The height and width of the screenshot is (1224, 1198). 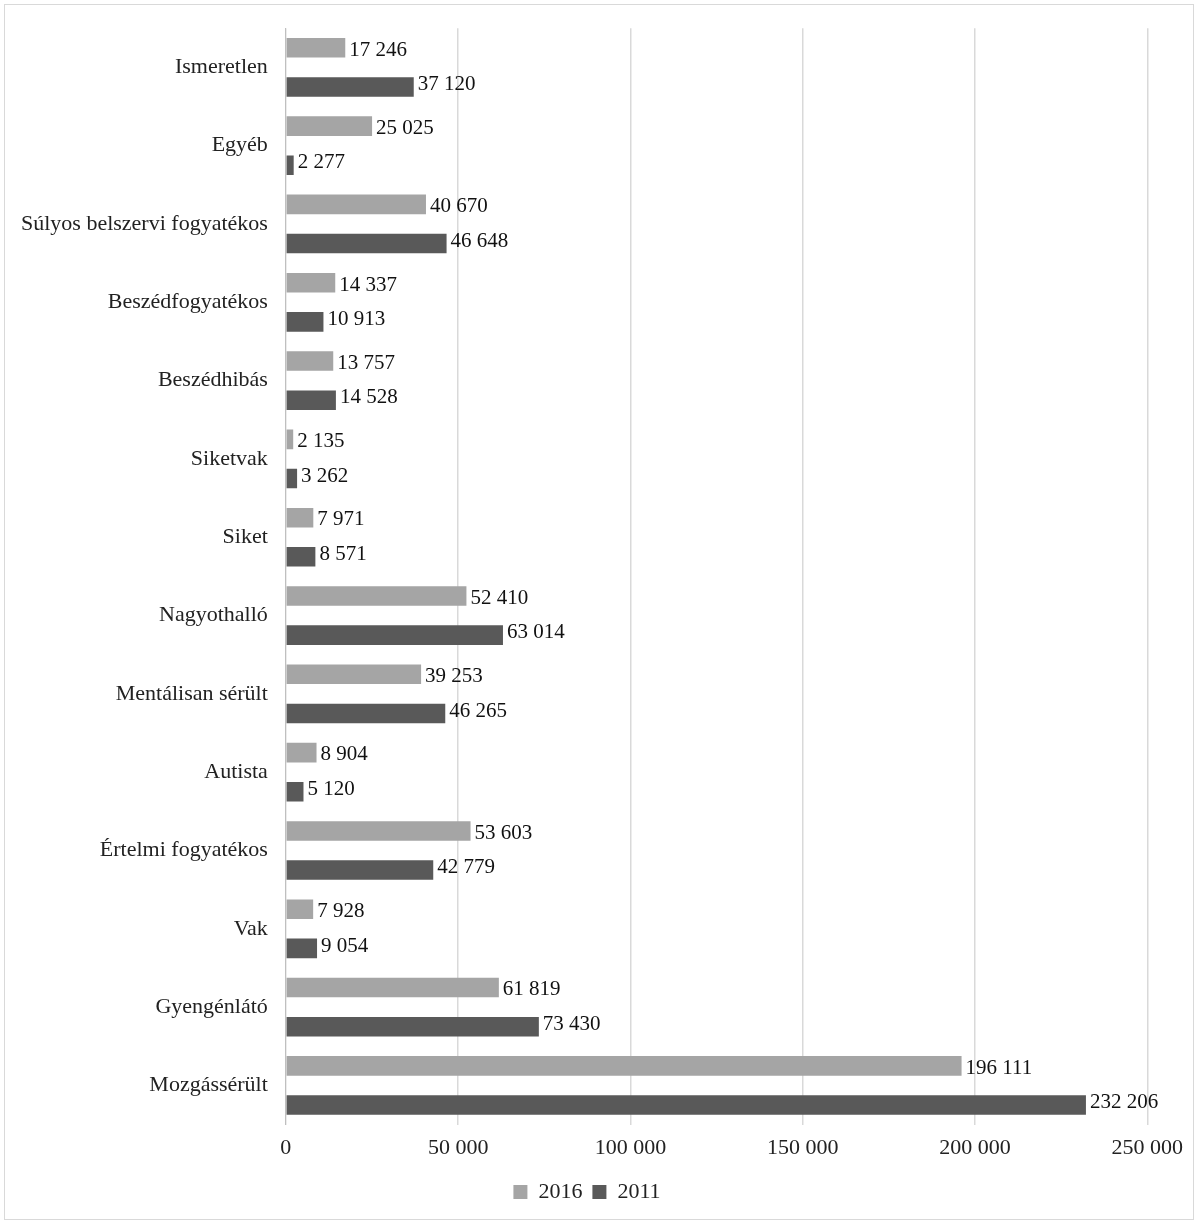 What do you see at coordinates (1147, 1146) in the screenshot?
I see `x-tick-label: 250 000` at bounding box center [1147, 1146].